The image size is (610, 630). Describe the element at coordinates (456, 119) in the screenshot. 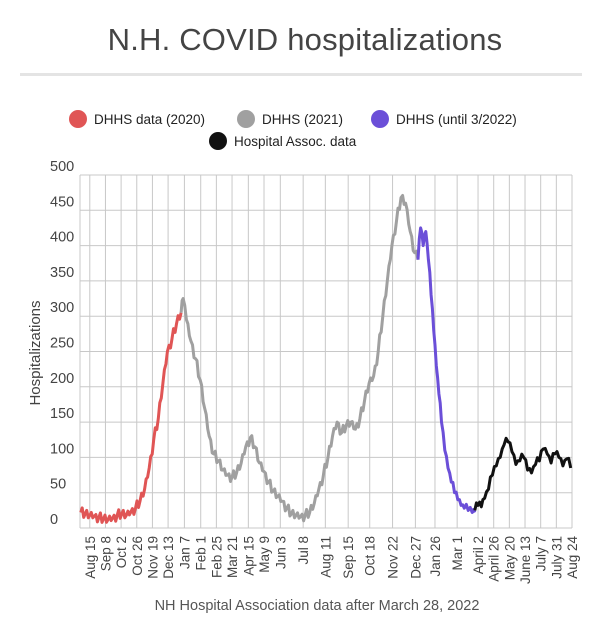

I see `legend-label: DHHS (until 3/2022)` at that location.